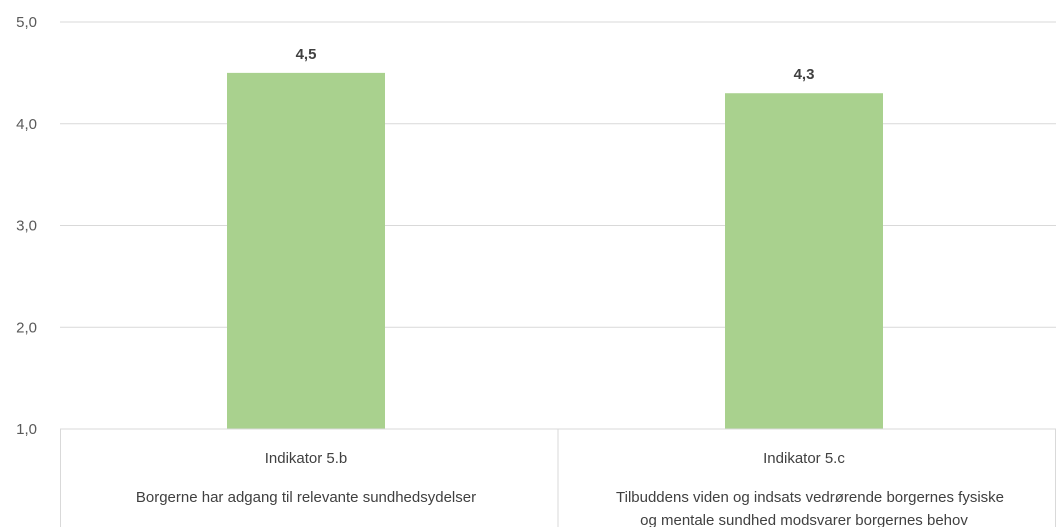 The image size is (1056, 527). I want to click on y-tick-label: 4,0, so click(26, 124).